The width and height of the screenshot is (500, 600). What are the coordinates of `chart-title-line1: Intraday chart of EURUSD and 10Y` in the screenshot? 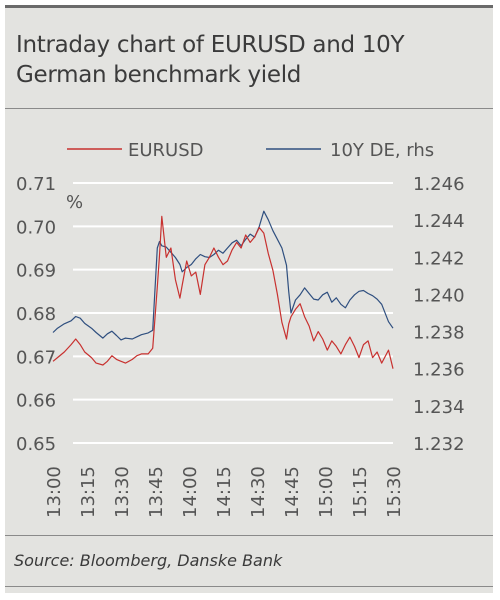 It's located at (210, 45).